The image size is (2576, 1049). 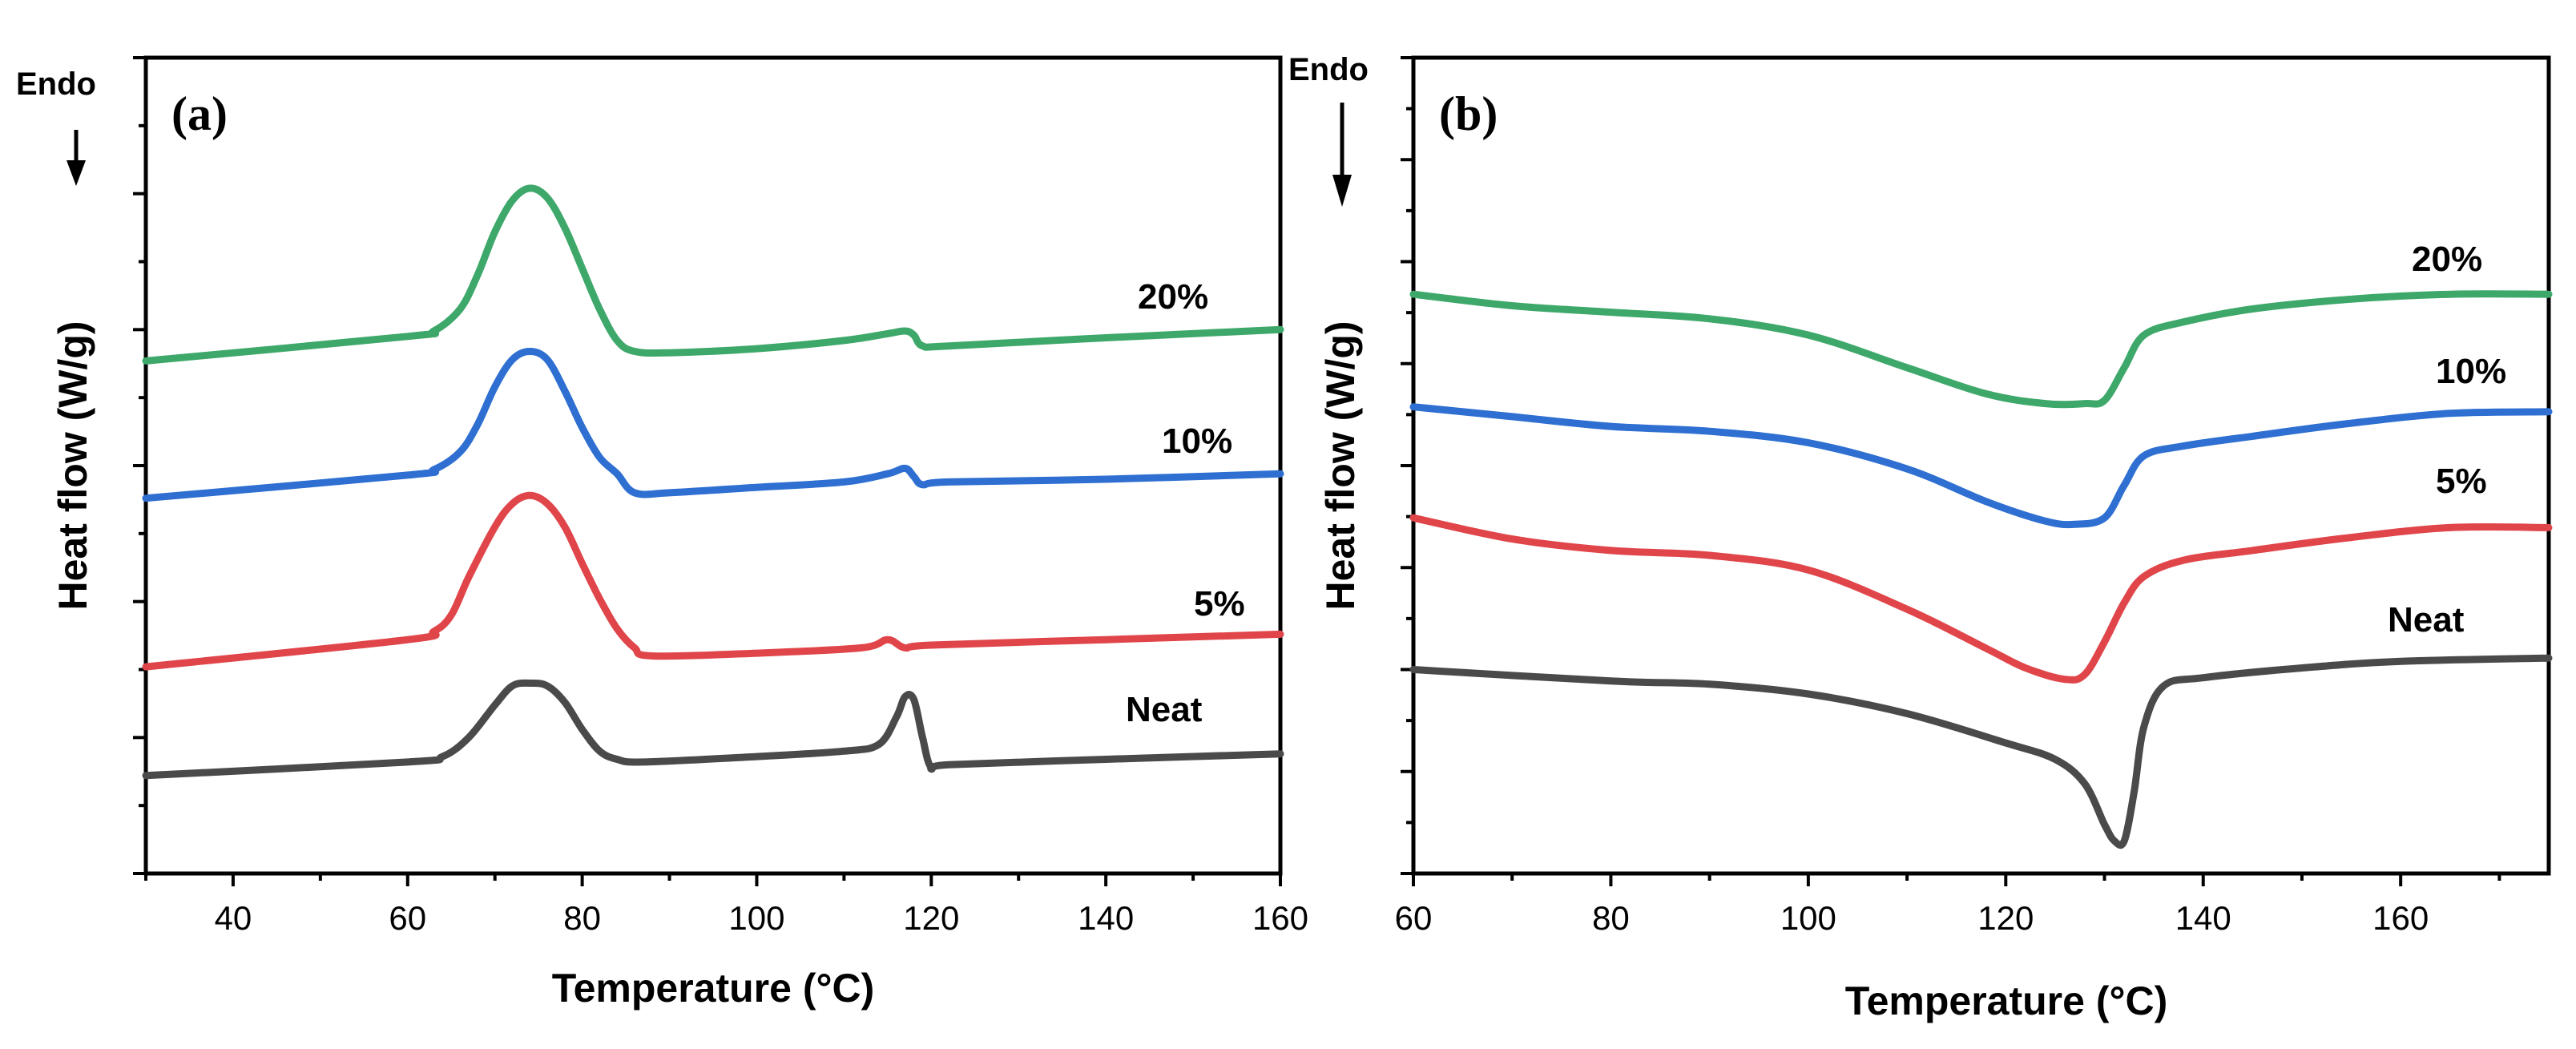 I want to click on panel-a-letter: (a), so click(x=199, y=113).